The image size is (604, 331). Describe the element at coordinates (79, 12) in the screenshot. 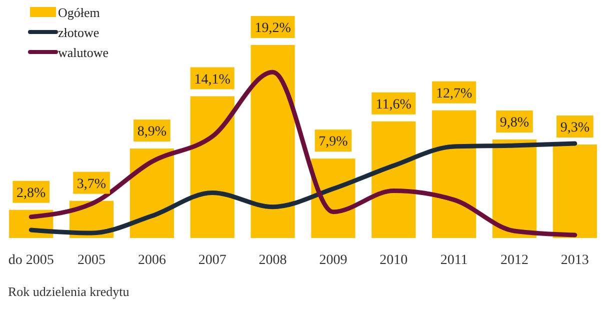

I see `legend-label: Ogółem` at that location.